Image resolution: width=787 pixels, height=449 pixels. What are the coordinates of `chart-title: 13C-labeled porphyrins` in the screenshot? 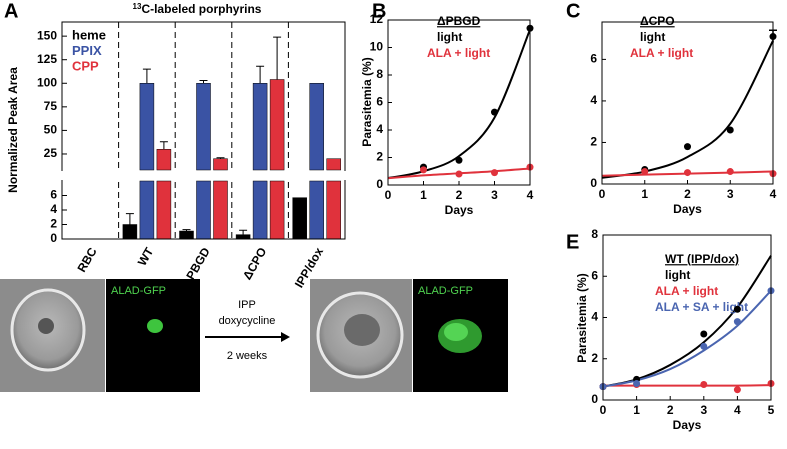 It's located at (197, 9).